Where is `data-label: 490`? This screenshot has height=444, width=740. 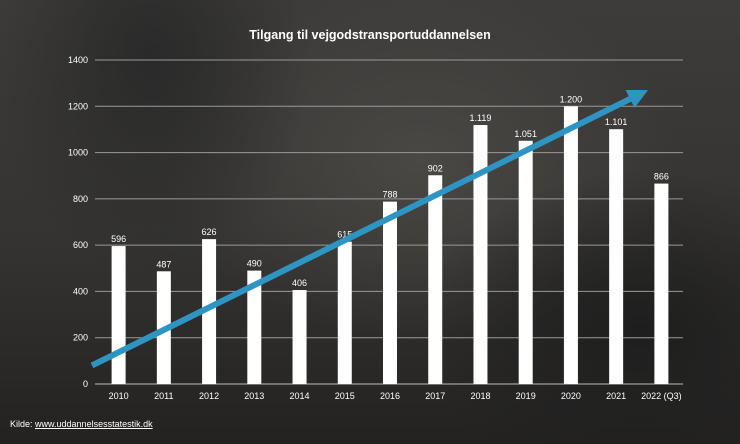 data-label: 490 is located at coordinates (254, 264).